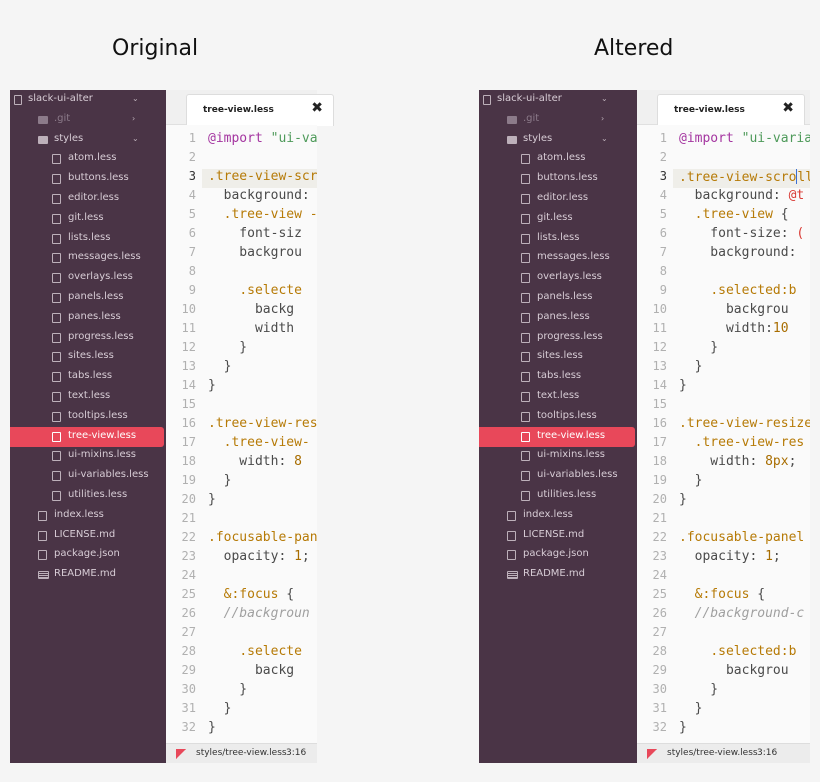 This screenshot has width=820, height=782. Describe the element at coordinates (800, 233) in the screenshot. I see `code-token: (` at that location.